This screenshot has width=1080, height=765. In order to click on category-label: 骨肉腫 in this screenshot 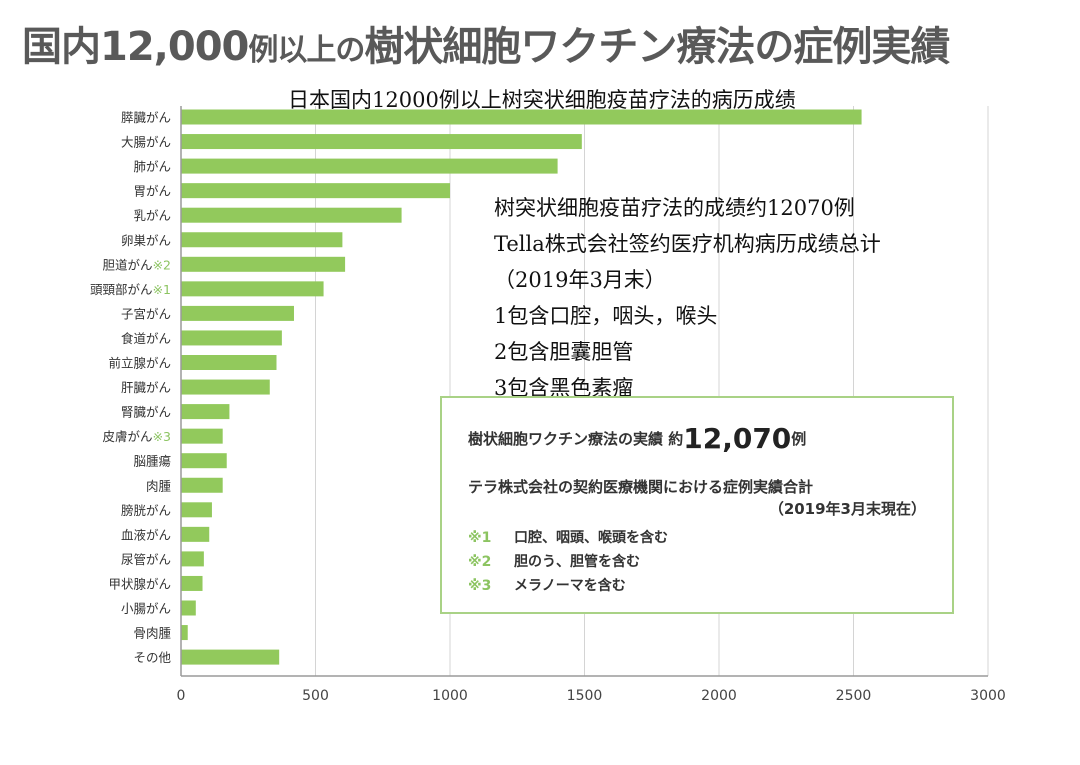, I will do `click(152, 633)`.